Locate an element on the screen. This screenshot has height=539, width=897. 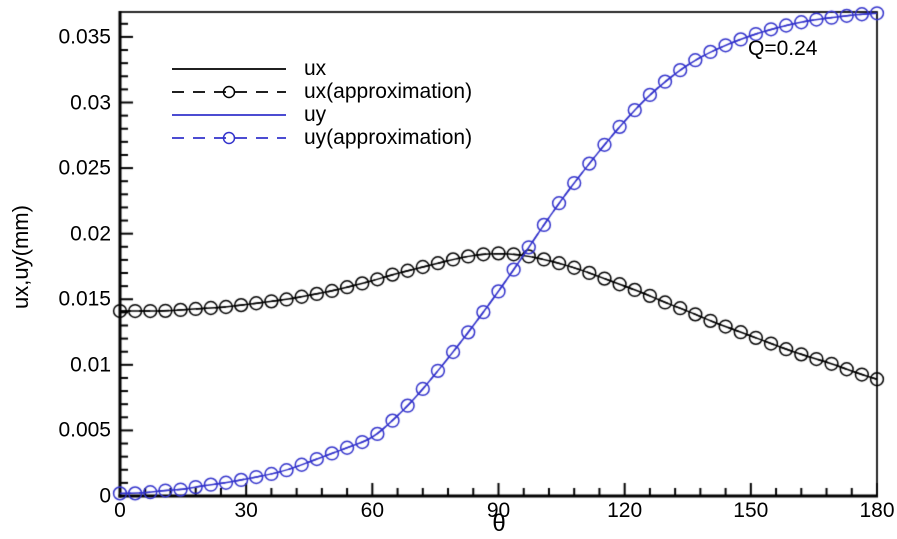
y-tick-label: 0.03 is located at coordinates (90, 102).